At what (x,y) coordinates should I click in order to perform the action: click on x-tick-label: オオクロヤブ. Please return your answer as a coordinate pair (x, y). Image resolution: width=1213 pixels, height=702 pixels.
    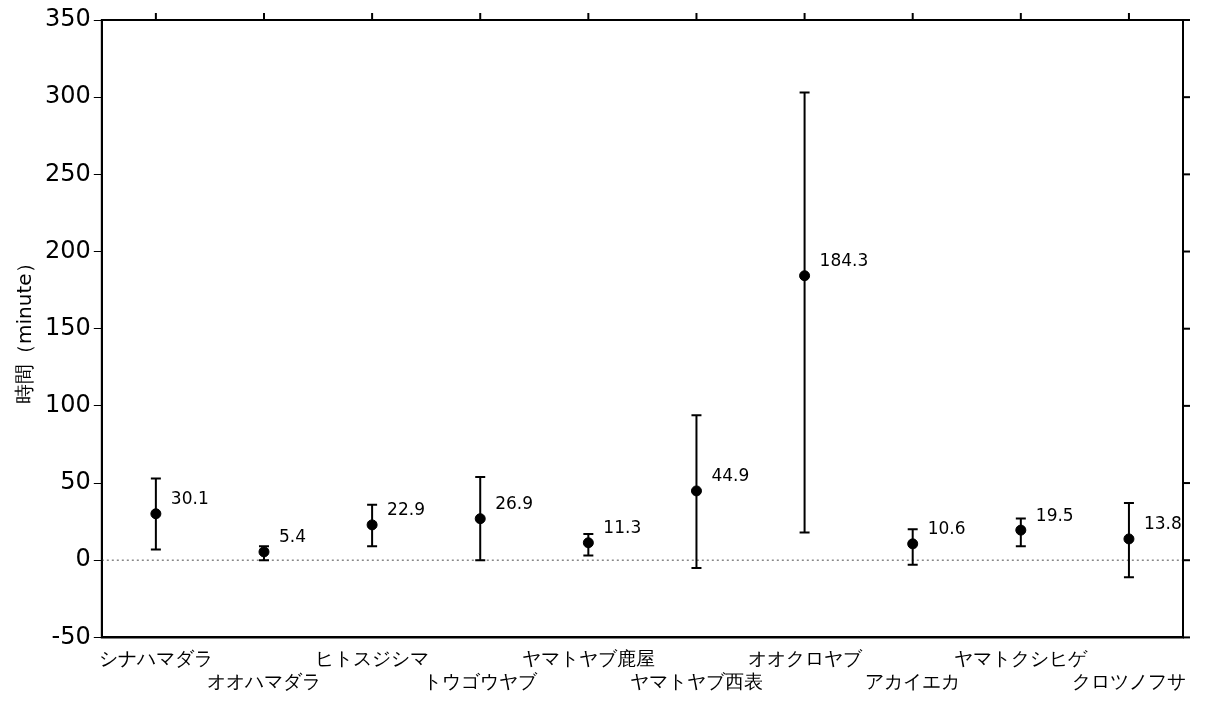
    Looking at the image, I should click on (805, 657).